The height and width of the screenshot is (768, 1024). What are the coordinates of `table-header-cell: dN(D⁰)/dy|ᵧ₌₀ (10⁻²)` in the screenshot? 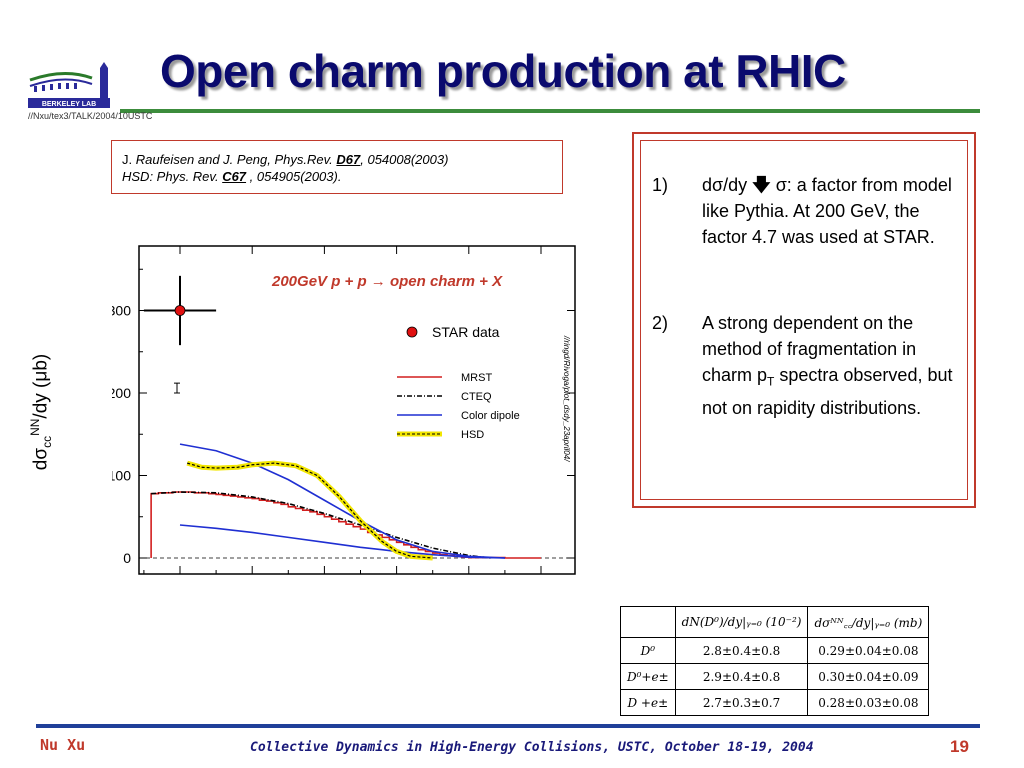 It's located at (741, 622).